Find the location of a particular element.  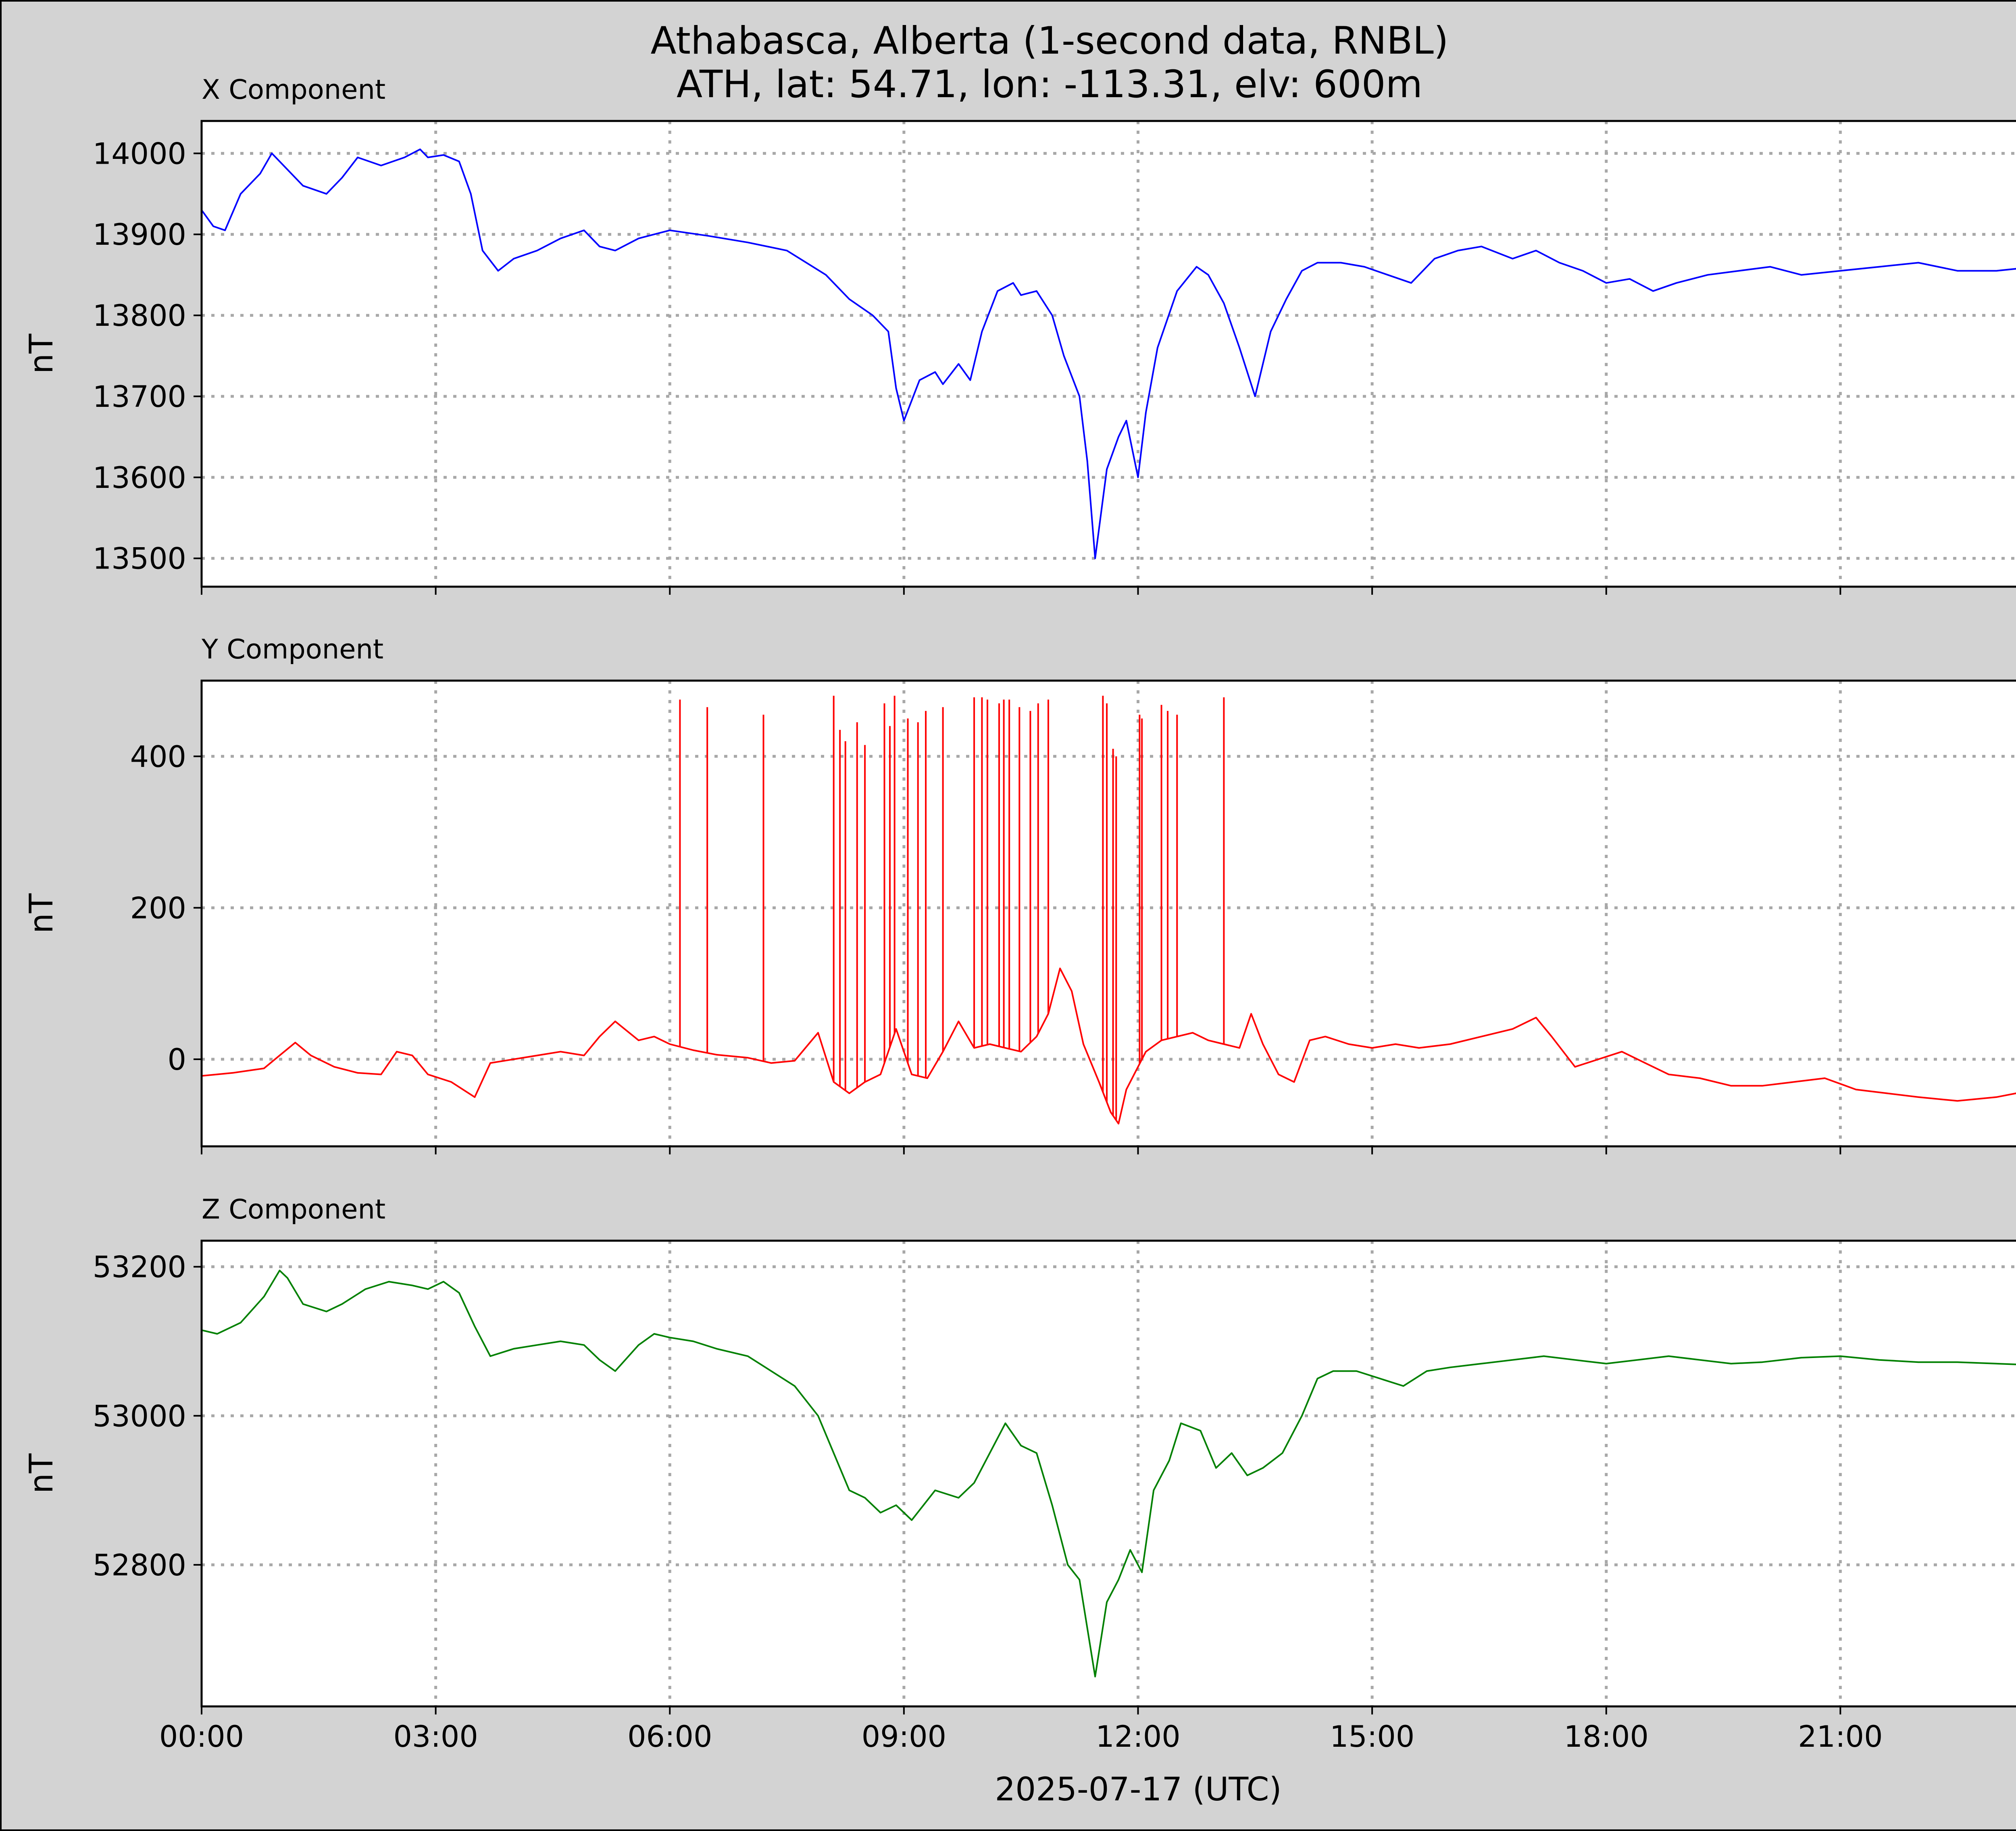

x-tick-label: 12:00 is located at coordinates (1137, 1737).